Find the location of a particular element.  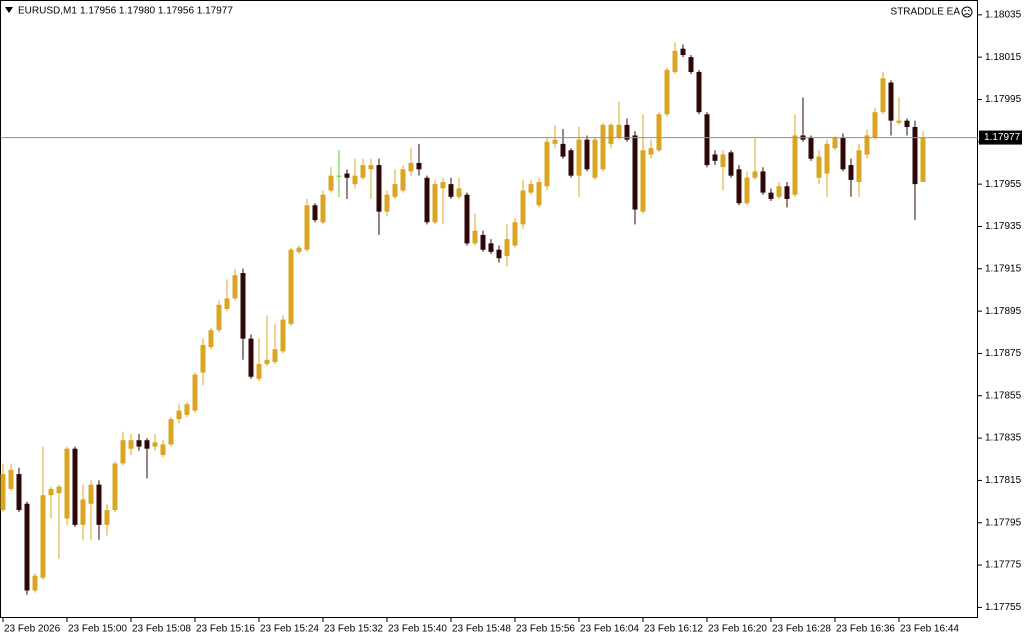

ea-label: STRADDLE EA is located at coordinates (926, 12).